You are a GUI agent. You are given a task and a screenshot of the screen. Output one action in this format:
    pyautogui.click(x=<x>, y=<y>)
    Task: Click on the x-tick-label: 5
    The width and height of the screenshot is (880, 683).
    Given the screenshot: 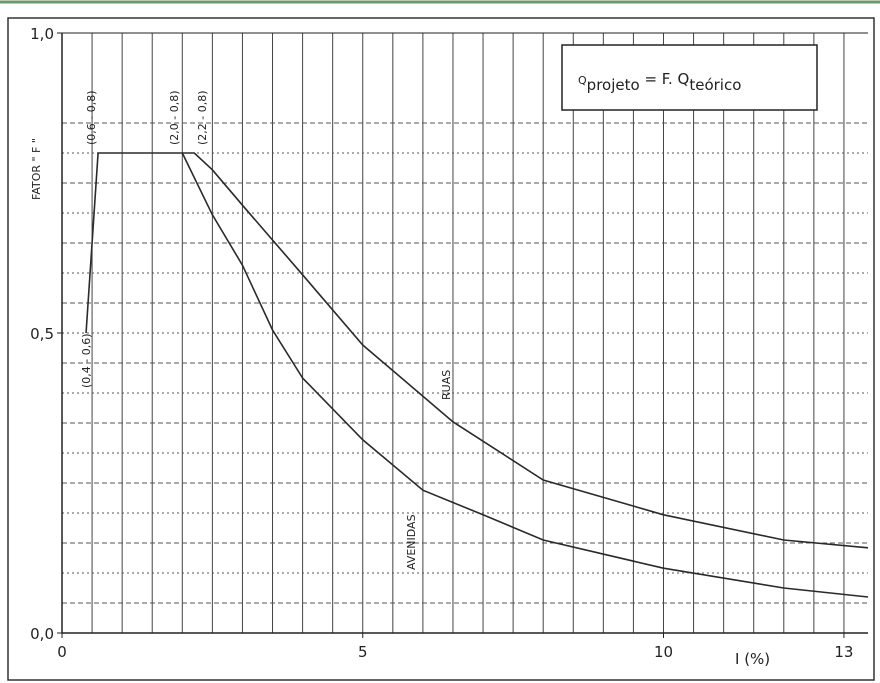 What is the action you would take?
    pyautogui.click(x=363, y=652)
    